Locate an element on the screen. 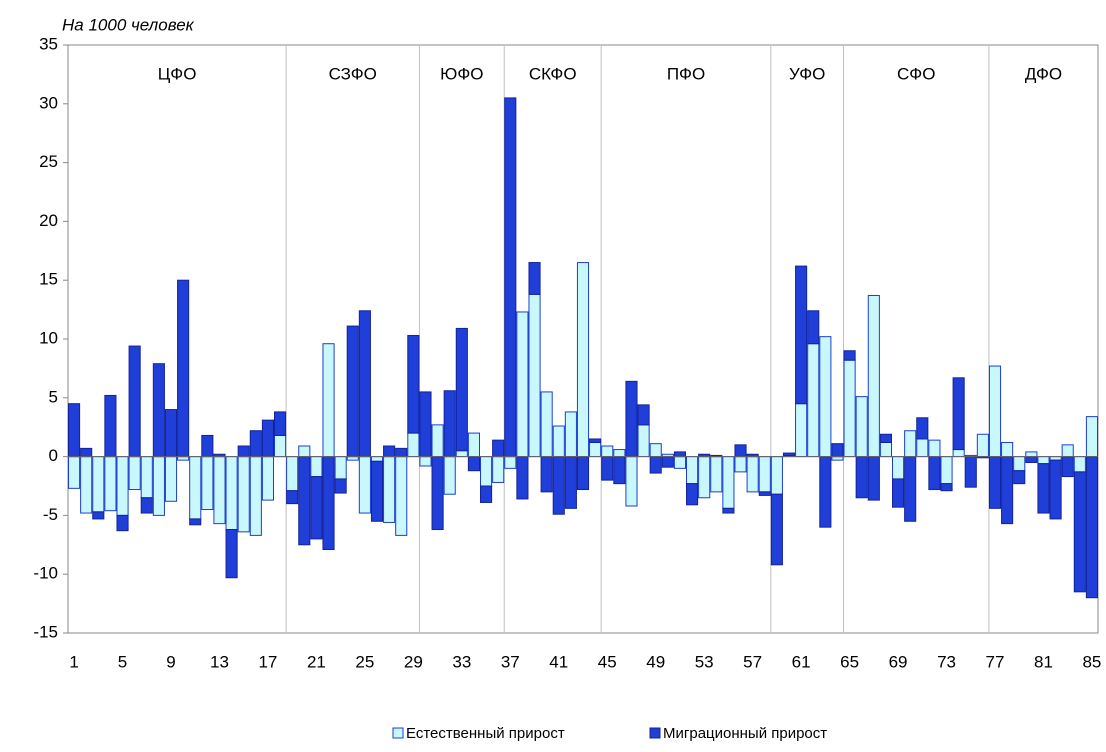 Image resolution: width=1106 pixels, height=752 pixels. y-tick-label: -10 is located at coordinates (45, 573).